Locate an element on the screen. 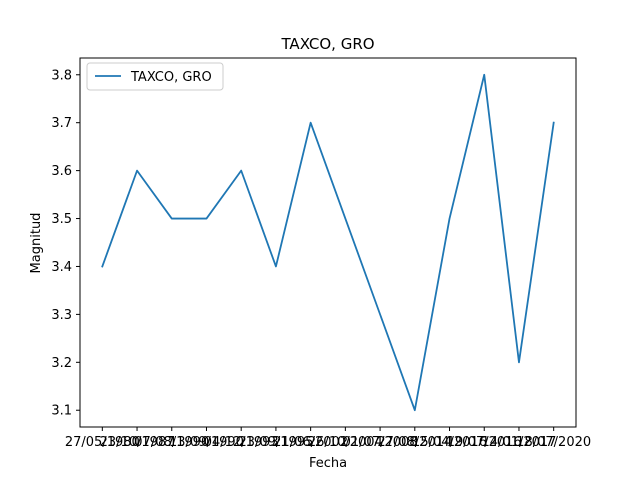 The width and height of the screenshot is (640, 480). legend-label: TAXCO, GRO is located at coordinates (171, 77).